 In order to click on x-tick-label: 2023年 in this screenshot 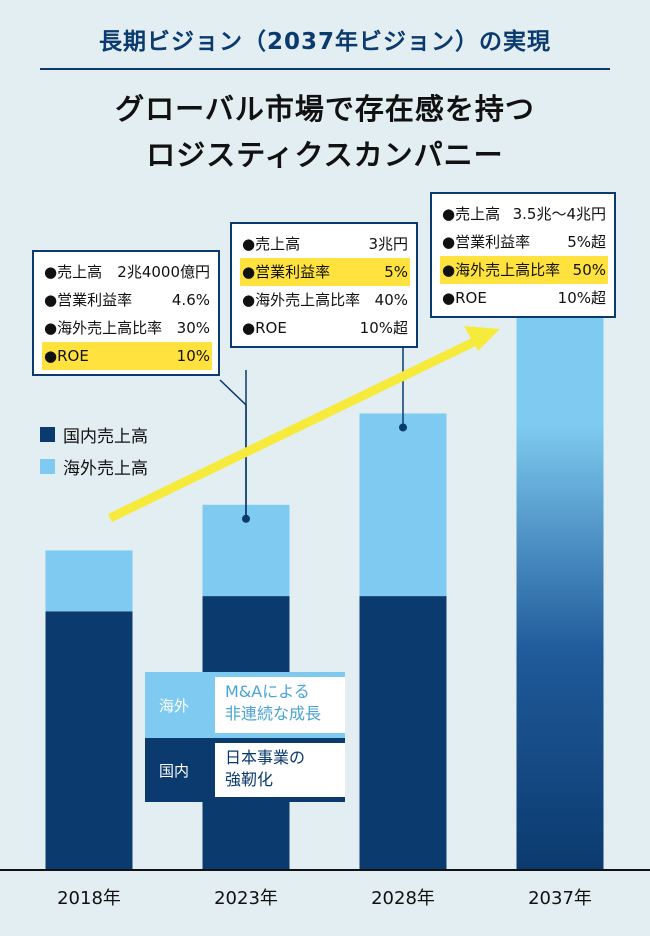, I will do `click(246, 898)`.